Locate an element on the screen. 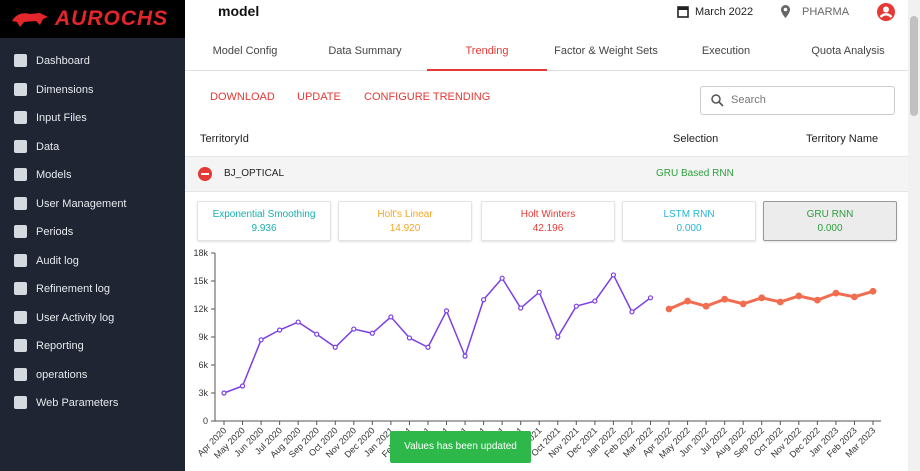  territory-id: BJ_OPTICAL is located at coordinates (254, 173).